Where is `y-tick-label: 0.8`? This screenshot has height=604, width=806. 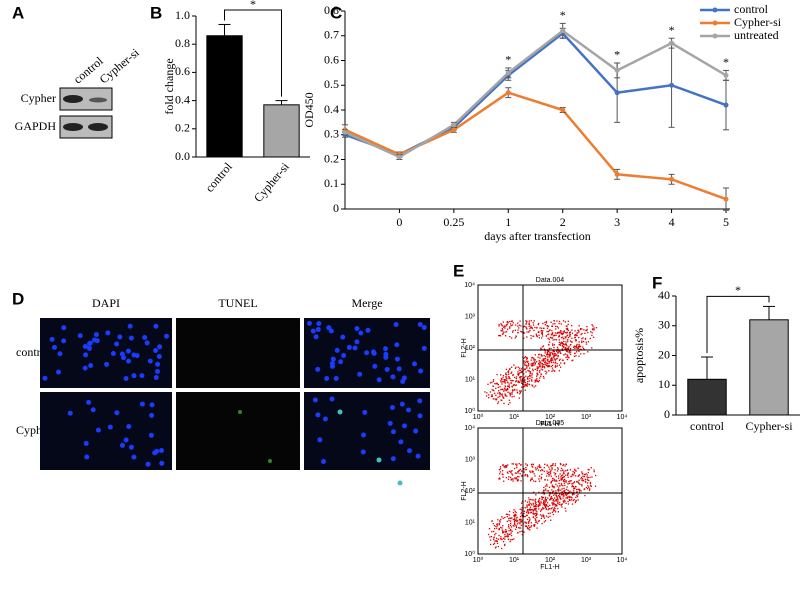 y-tick-label: 0.8 is located at coordinates (331, 10).